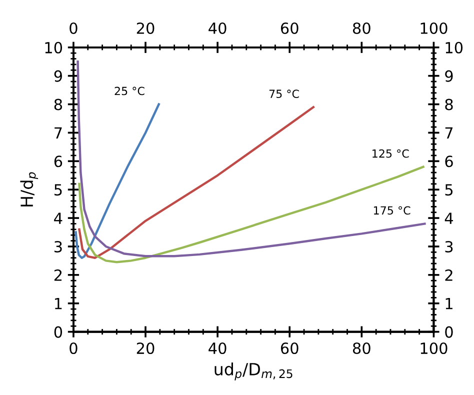 The width and height of the screenshot is (474, 395). I want to click on x-tick-label: 0, so click(74, 348).